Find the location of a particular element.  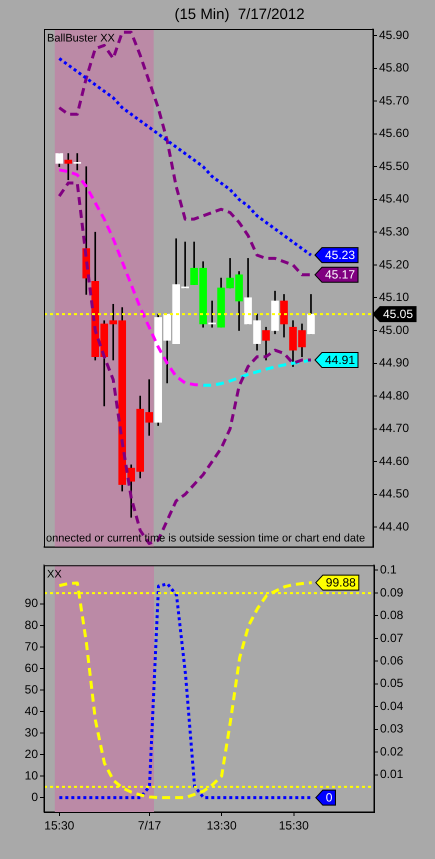

y-tick-label: 70 is located at coordinates (31, 646).